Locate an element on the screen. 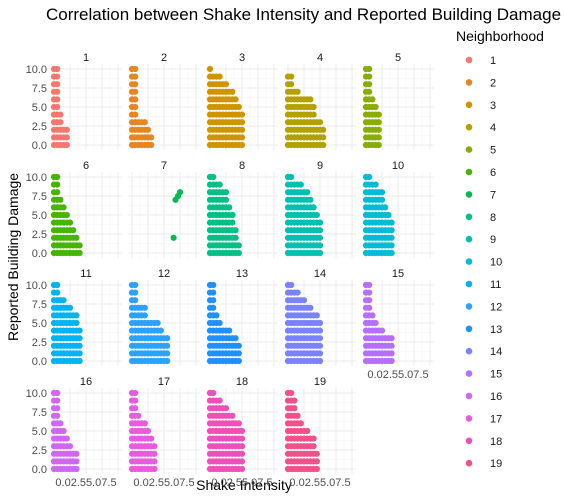 This screenshot has width=564, height=500. facet-strip-label: 4 is located at coordinates (320, 58).